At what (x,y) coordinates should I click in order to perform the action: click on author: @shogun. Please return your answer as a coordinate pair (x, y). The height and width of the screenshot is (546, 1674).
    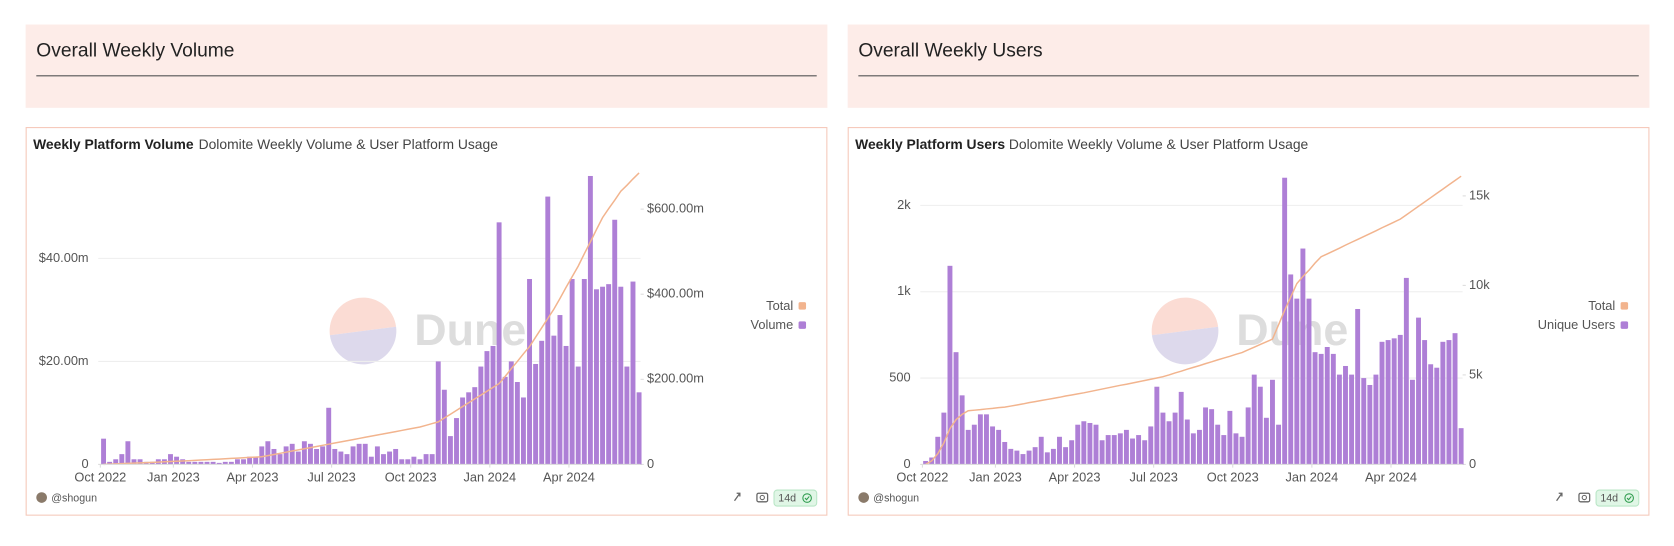
    Looking at the image, I should click on (74, 498).